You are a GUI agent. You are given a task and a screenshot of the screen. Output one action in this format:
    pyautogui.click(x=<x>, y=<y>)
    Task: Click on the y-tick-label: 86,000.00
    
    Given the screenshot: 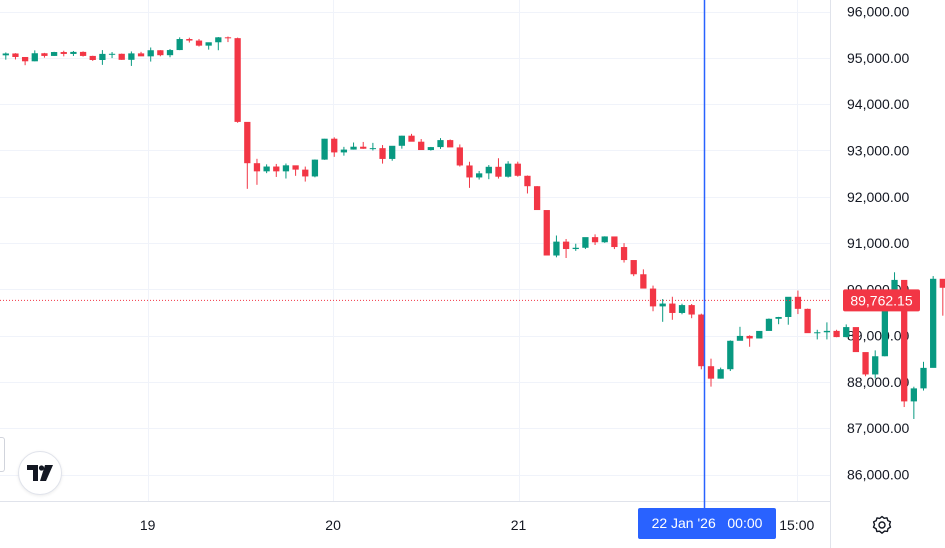 What is the action you would take?
    pyautogui.click(x=878, y=475)
    